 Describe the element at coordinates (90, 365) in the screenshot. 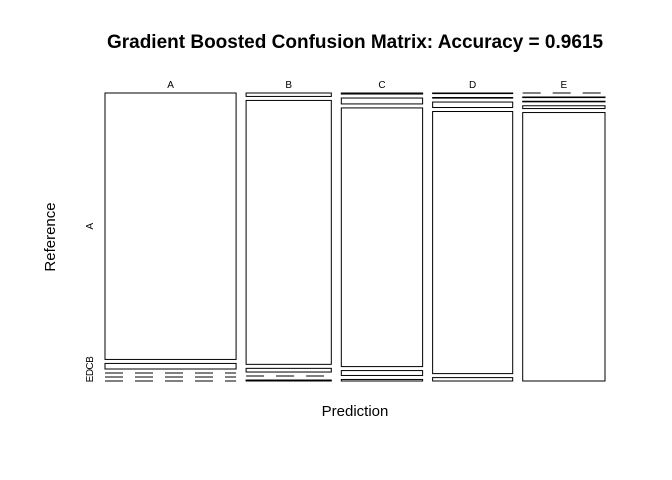

I see `reference-tick-c: C` at that location.